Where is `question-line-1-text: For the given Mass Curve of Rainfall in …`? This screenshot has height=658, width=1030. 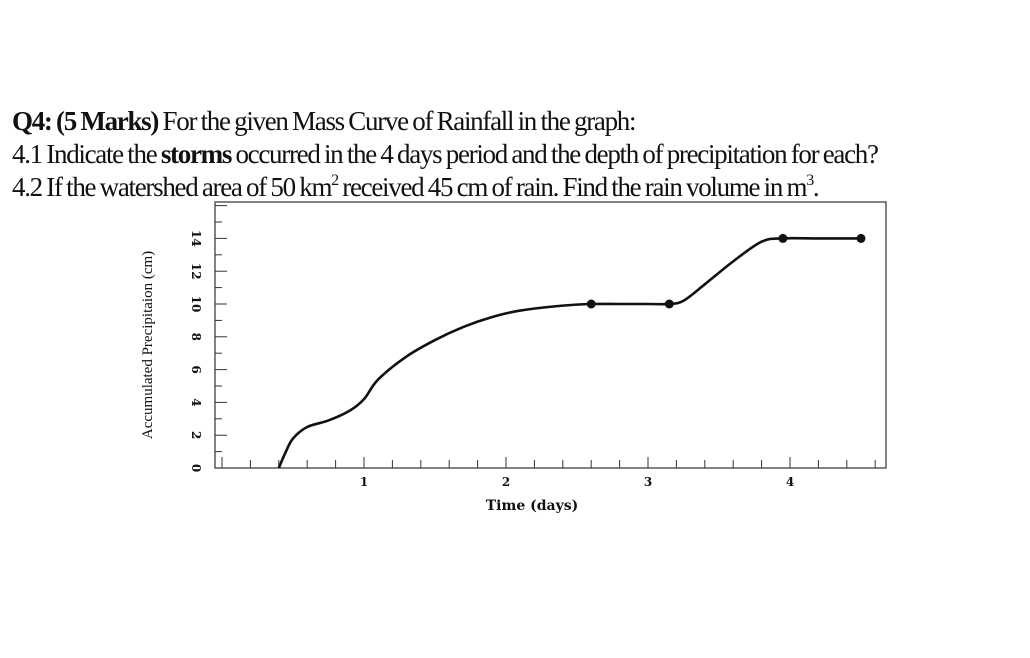
question-line-1-text: For the given Mass Curve of Rainfall in … is located at coordinates (397, 121).